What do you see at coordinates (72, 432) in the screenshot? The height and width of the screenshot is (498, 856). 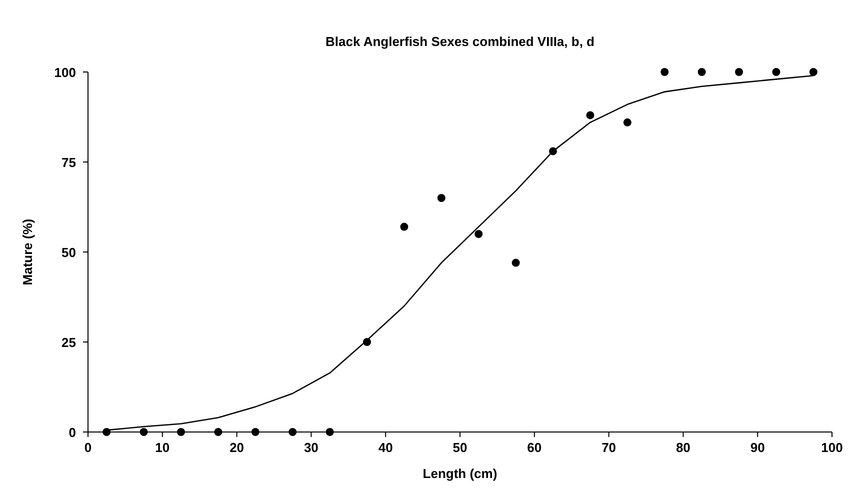 I see `y-tick-label: 0` at bounding box center [72, 432].